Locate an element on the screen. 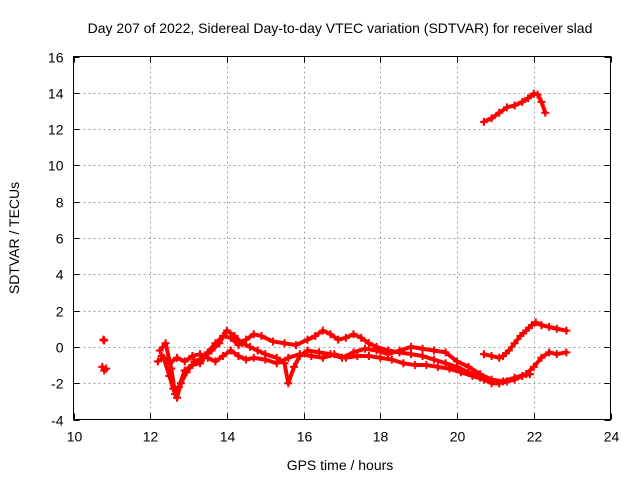 This screenshot has height=480, width=640. y-tick-label: 12 is located at coordinates (56, 130).